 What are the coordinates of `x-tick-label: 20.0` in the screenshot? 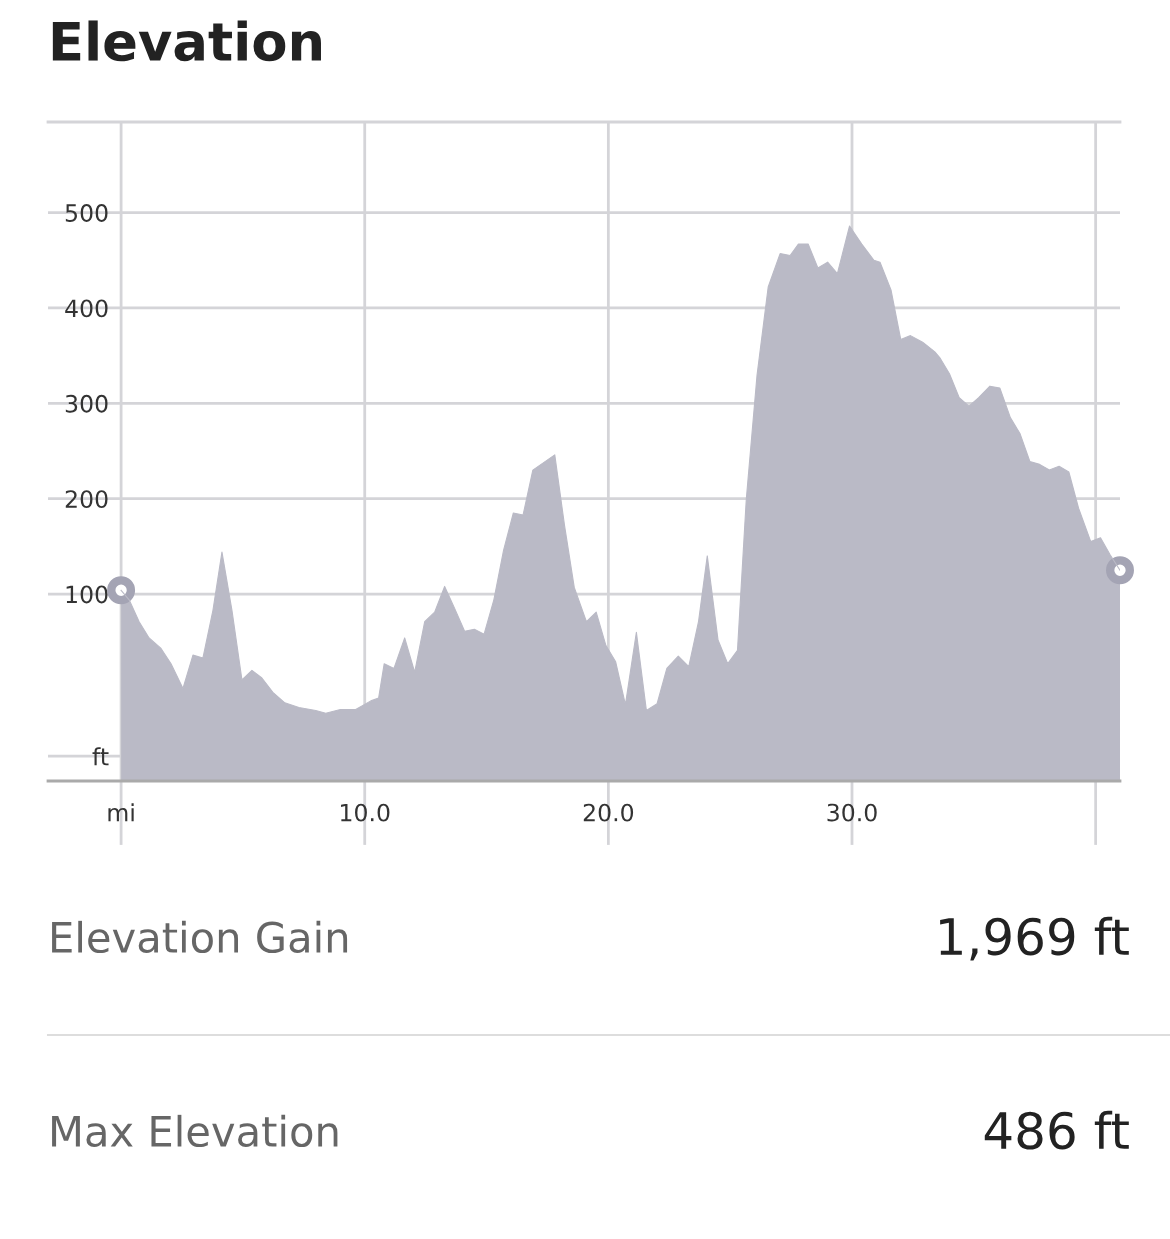 It's located at (608, 812).